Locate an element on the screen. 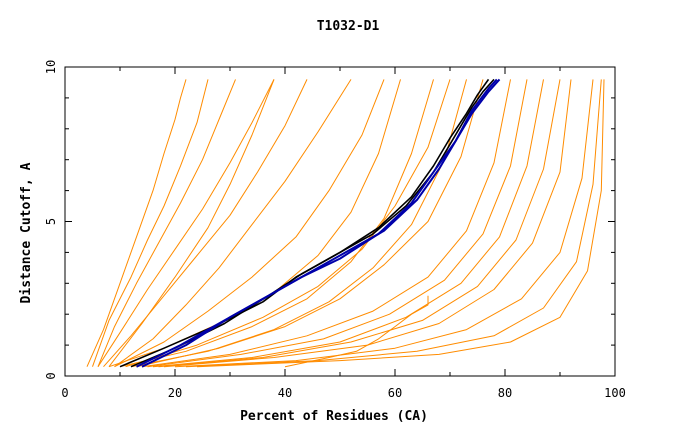  y-tick-label-2: 10 is located at coordinates (51, 67).